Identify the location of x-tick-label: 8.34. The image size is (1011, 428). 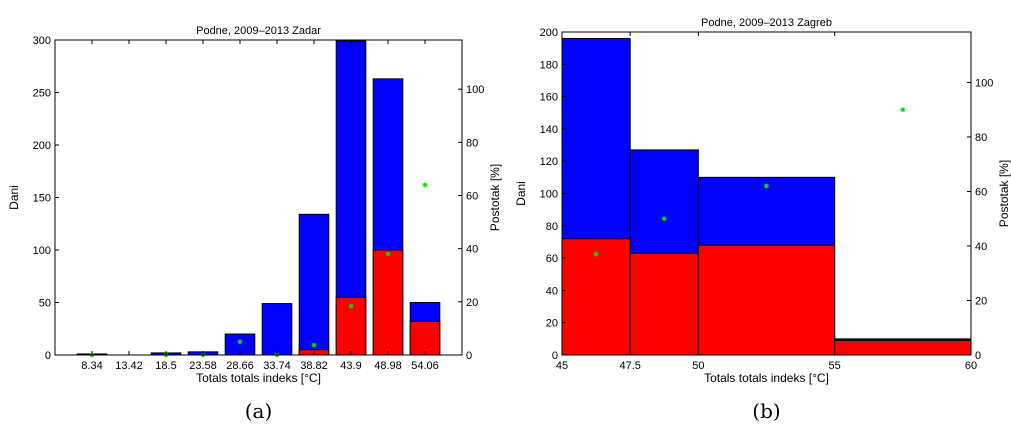
(91, 366).